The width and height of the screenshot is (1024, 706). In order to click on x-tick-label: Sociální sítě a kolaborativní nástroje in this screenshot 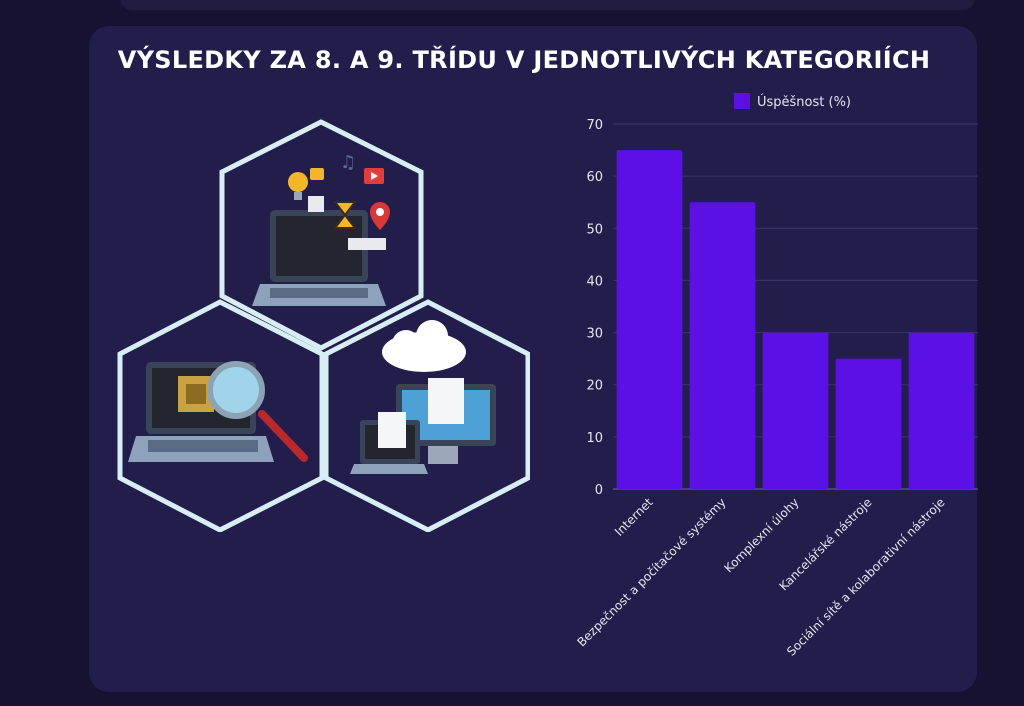, I will do `click(866, 577)`.